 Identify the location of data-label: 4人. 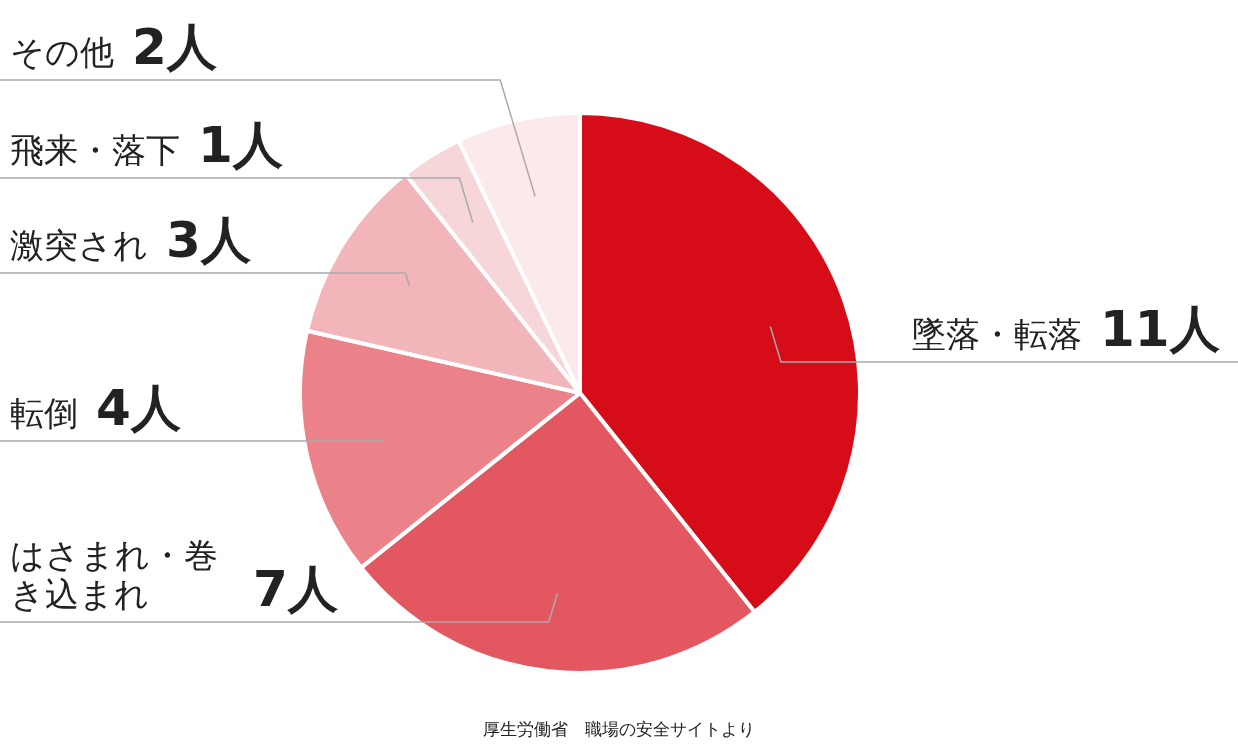
(138, 408).